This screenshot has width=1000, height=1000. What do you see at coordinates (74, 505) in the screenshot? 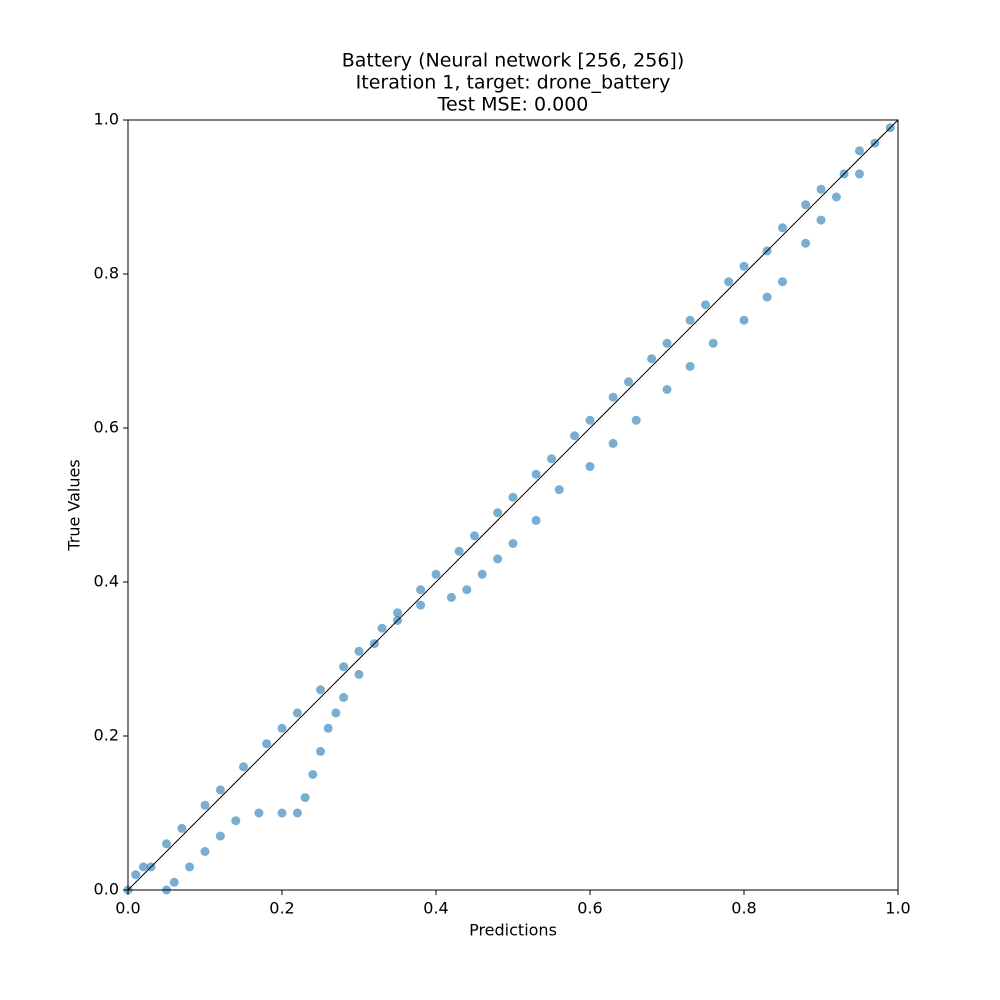
I see `y-axis-label: True Values` at bounding box center [74, 505].